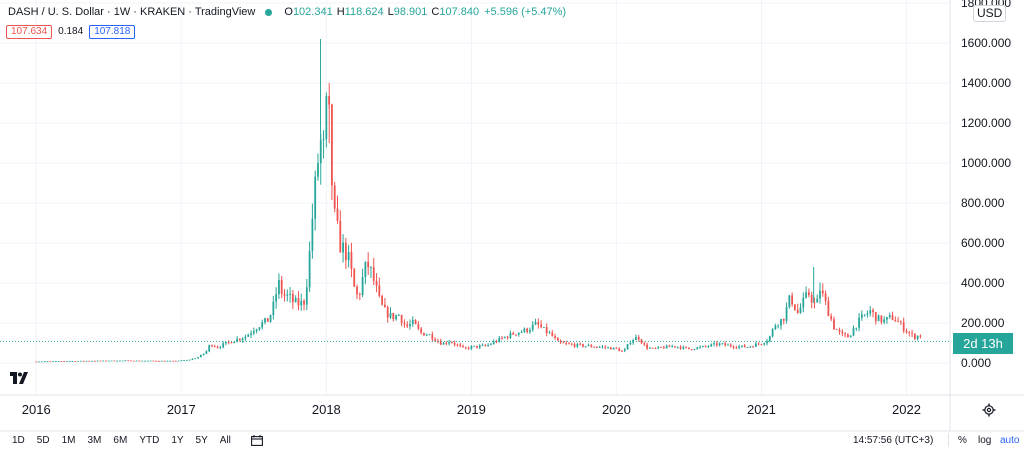 This screenshot has height=449, width=1024. I want to click on calendar-range-icon, so click(256, 440).